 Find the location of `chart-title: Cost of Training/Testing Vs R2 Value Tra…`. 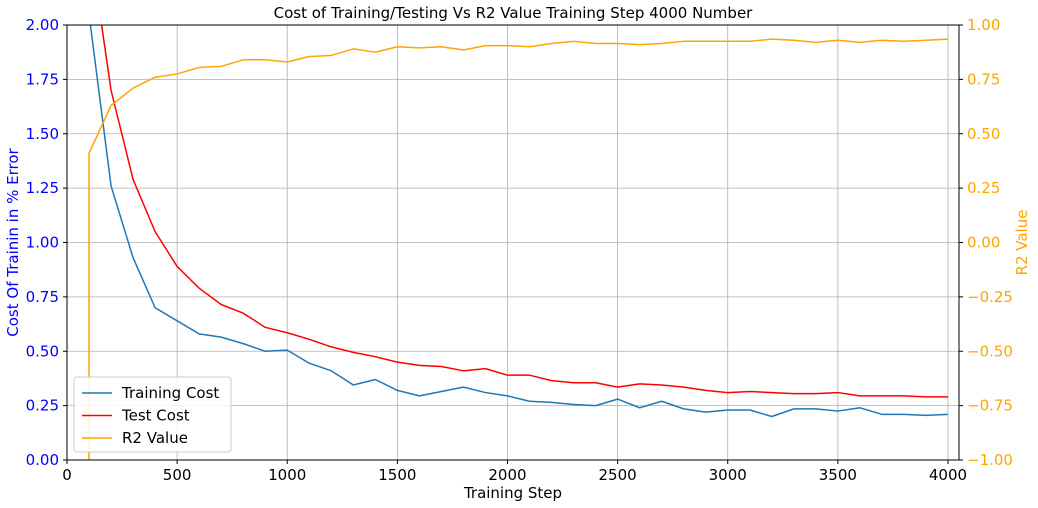

chart-title: Cost of Training/Testing Vs R2 Value Tra… is located at coordinates (514, 13).